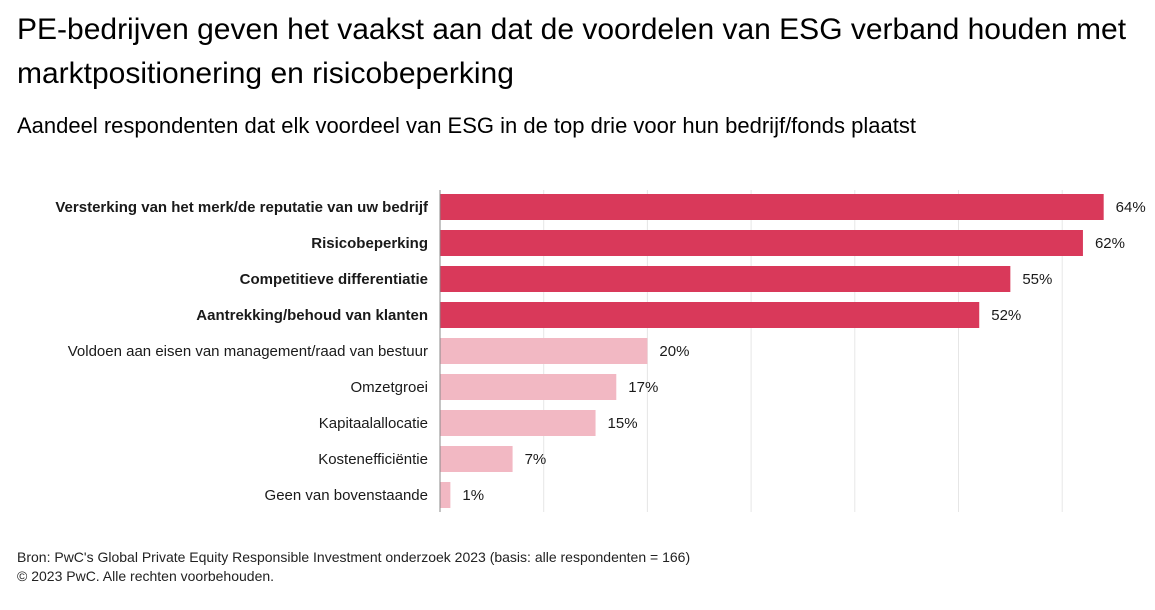 This screenshot has width=1155, height=610. What do you see at coordinates (643, 387) in the screenshot?
I see `value-label: 17%` at bounding box center [643, 387].